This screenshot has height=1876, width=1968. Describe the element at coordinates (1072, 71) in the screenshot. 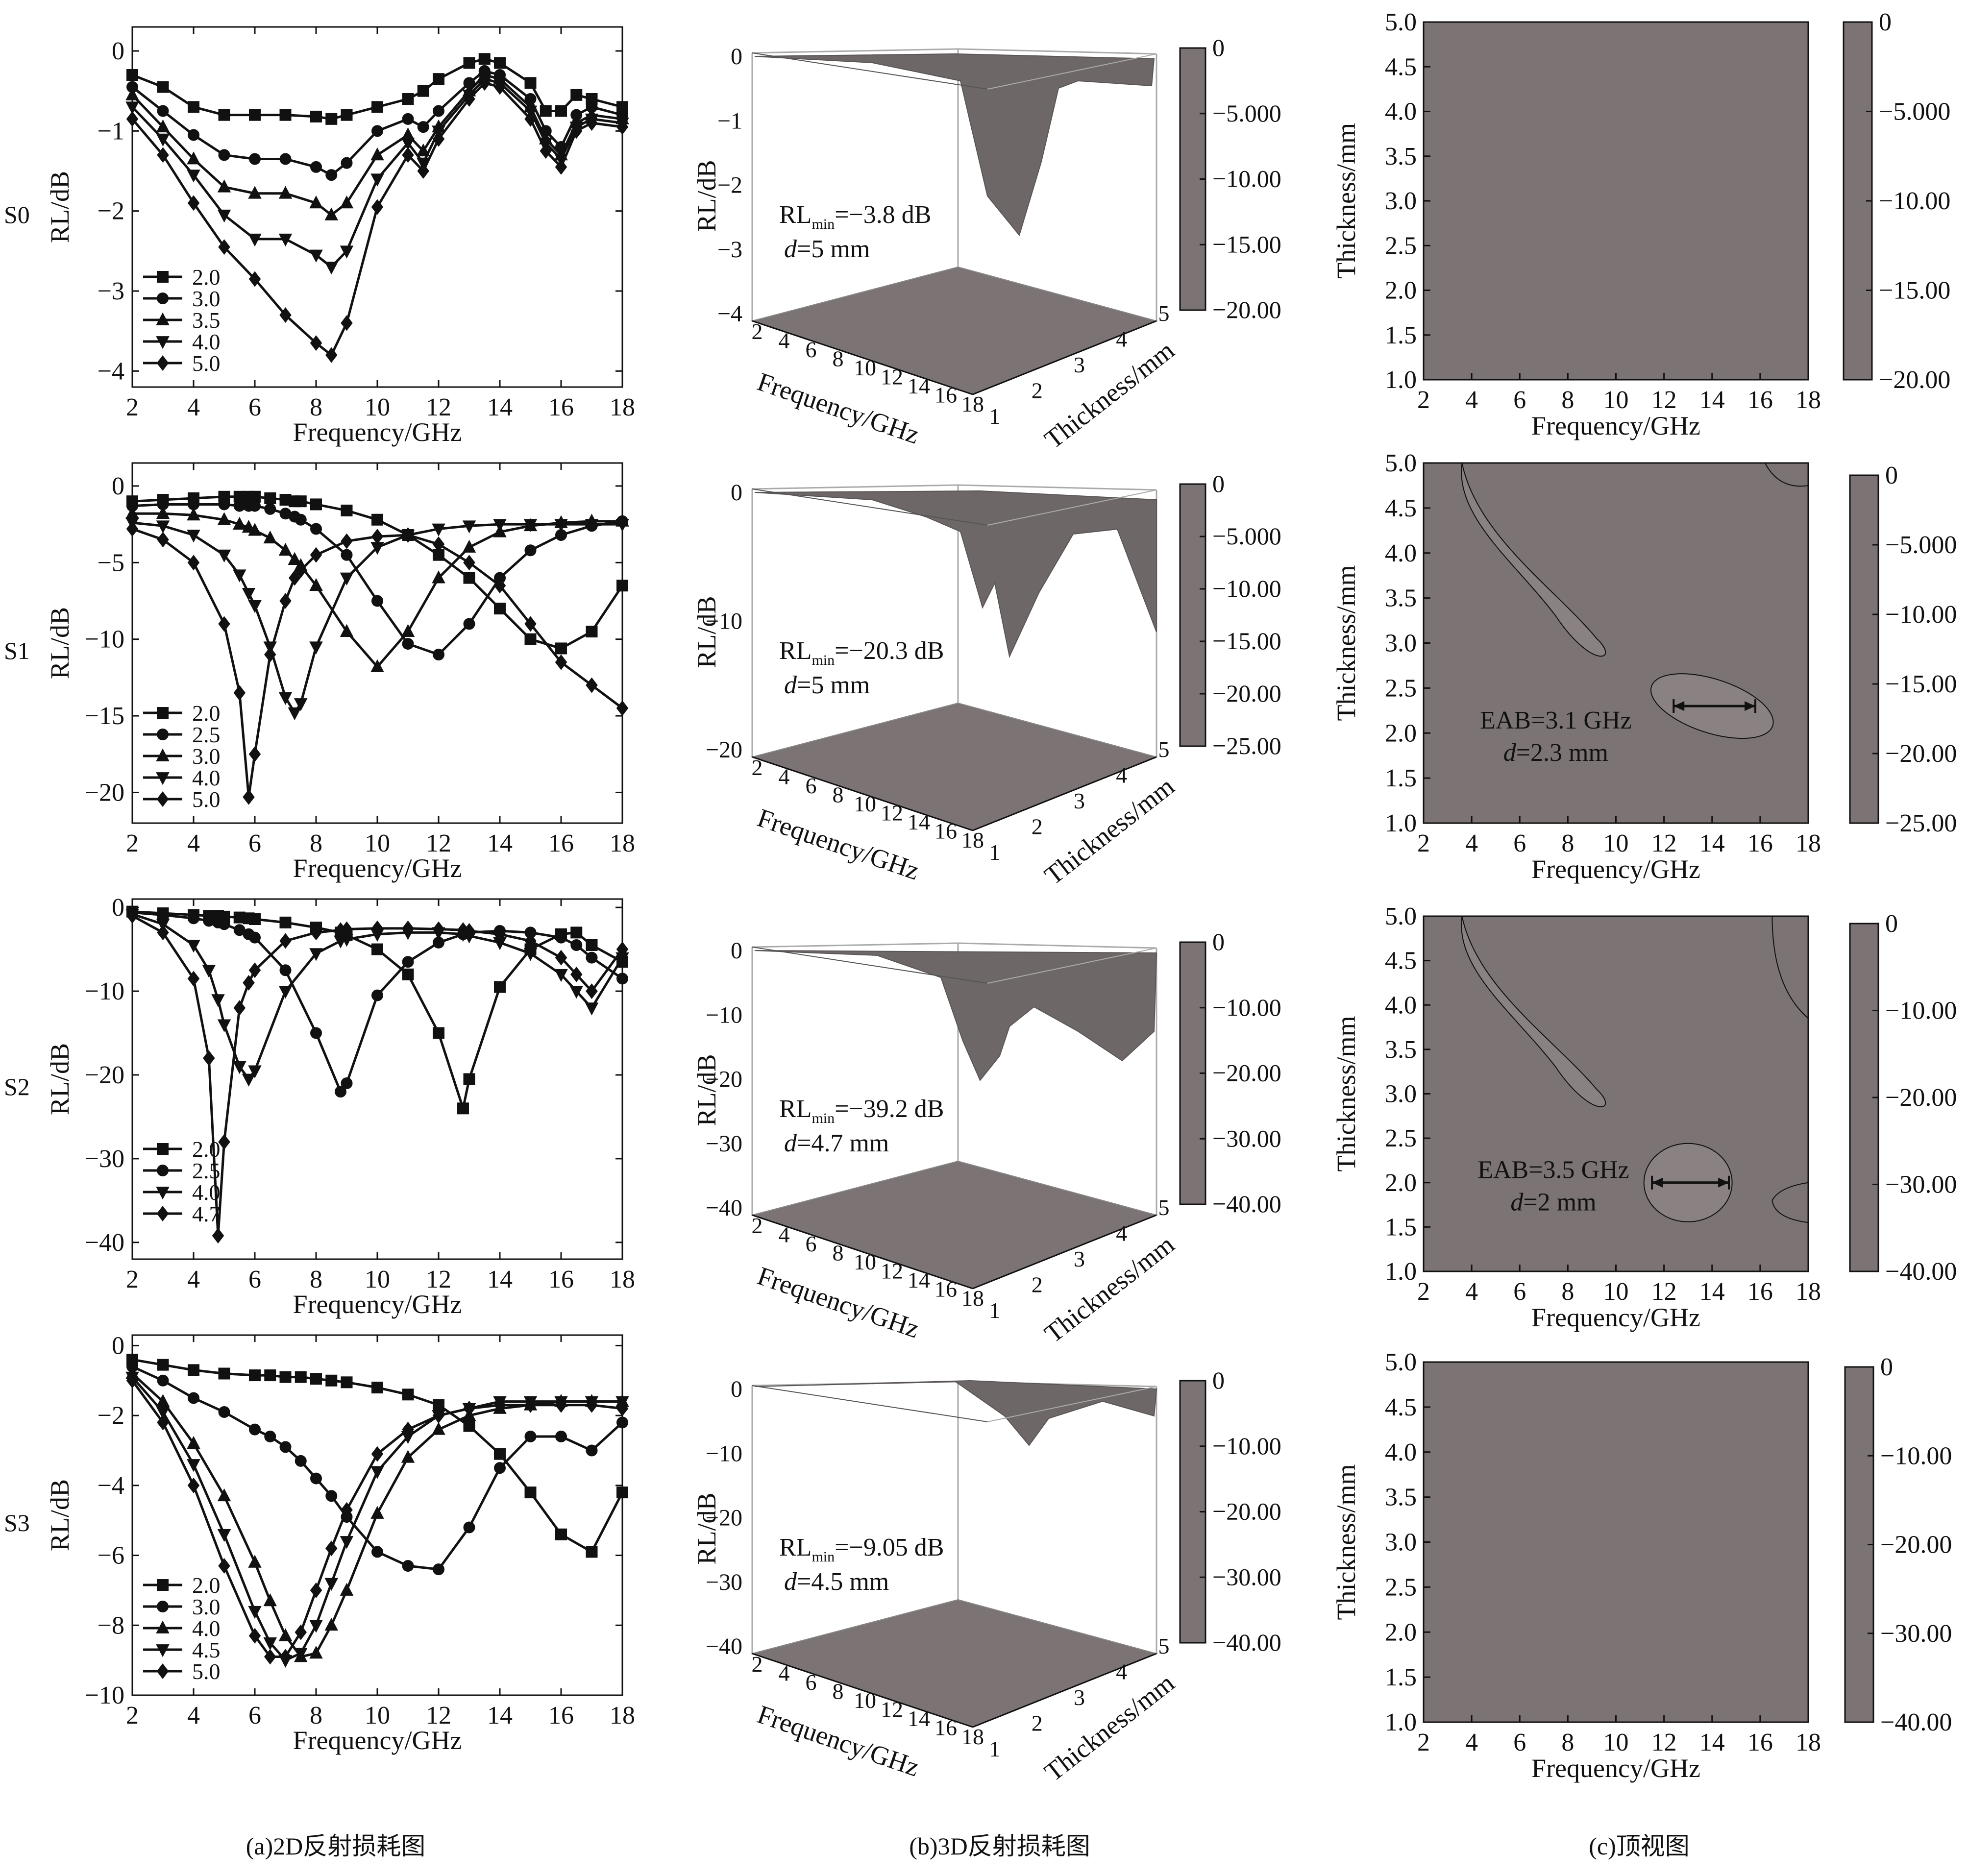

I see `surface-edge` at that location.